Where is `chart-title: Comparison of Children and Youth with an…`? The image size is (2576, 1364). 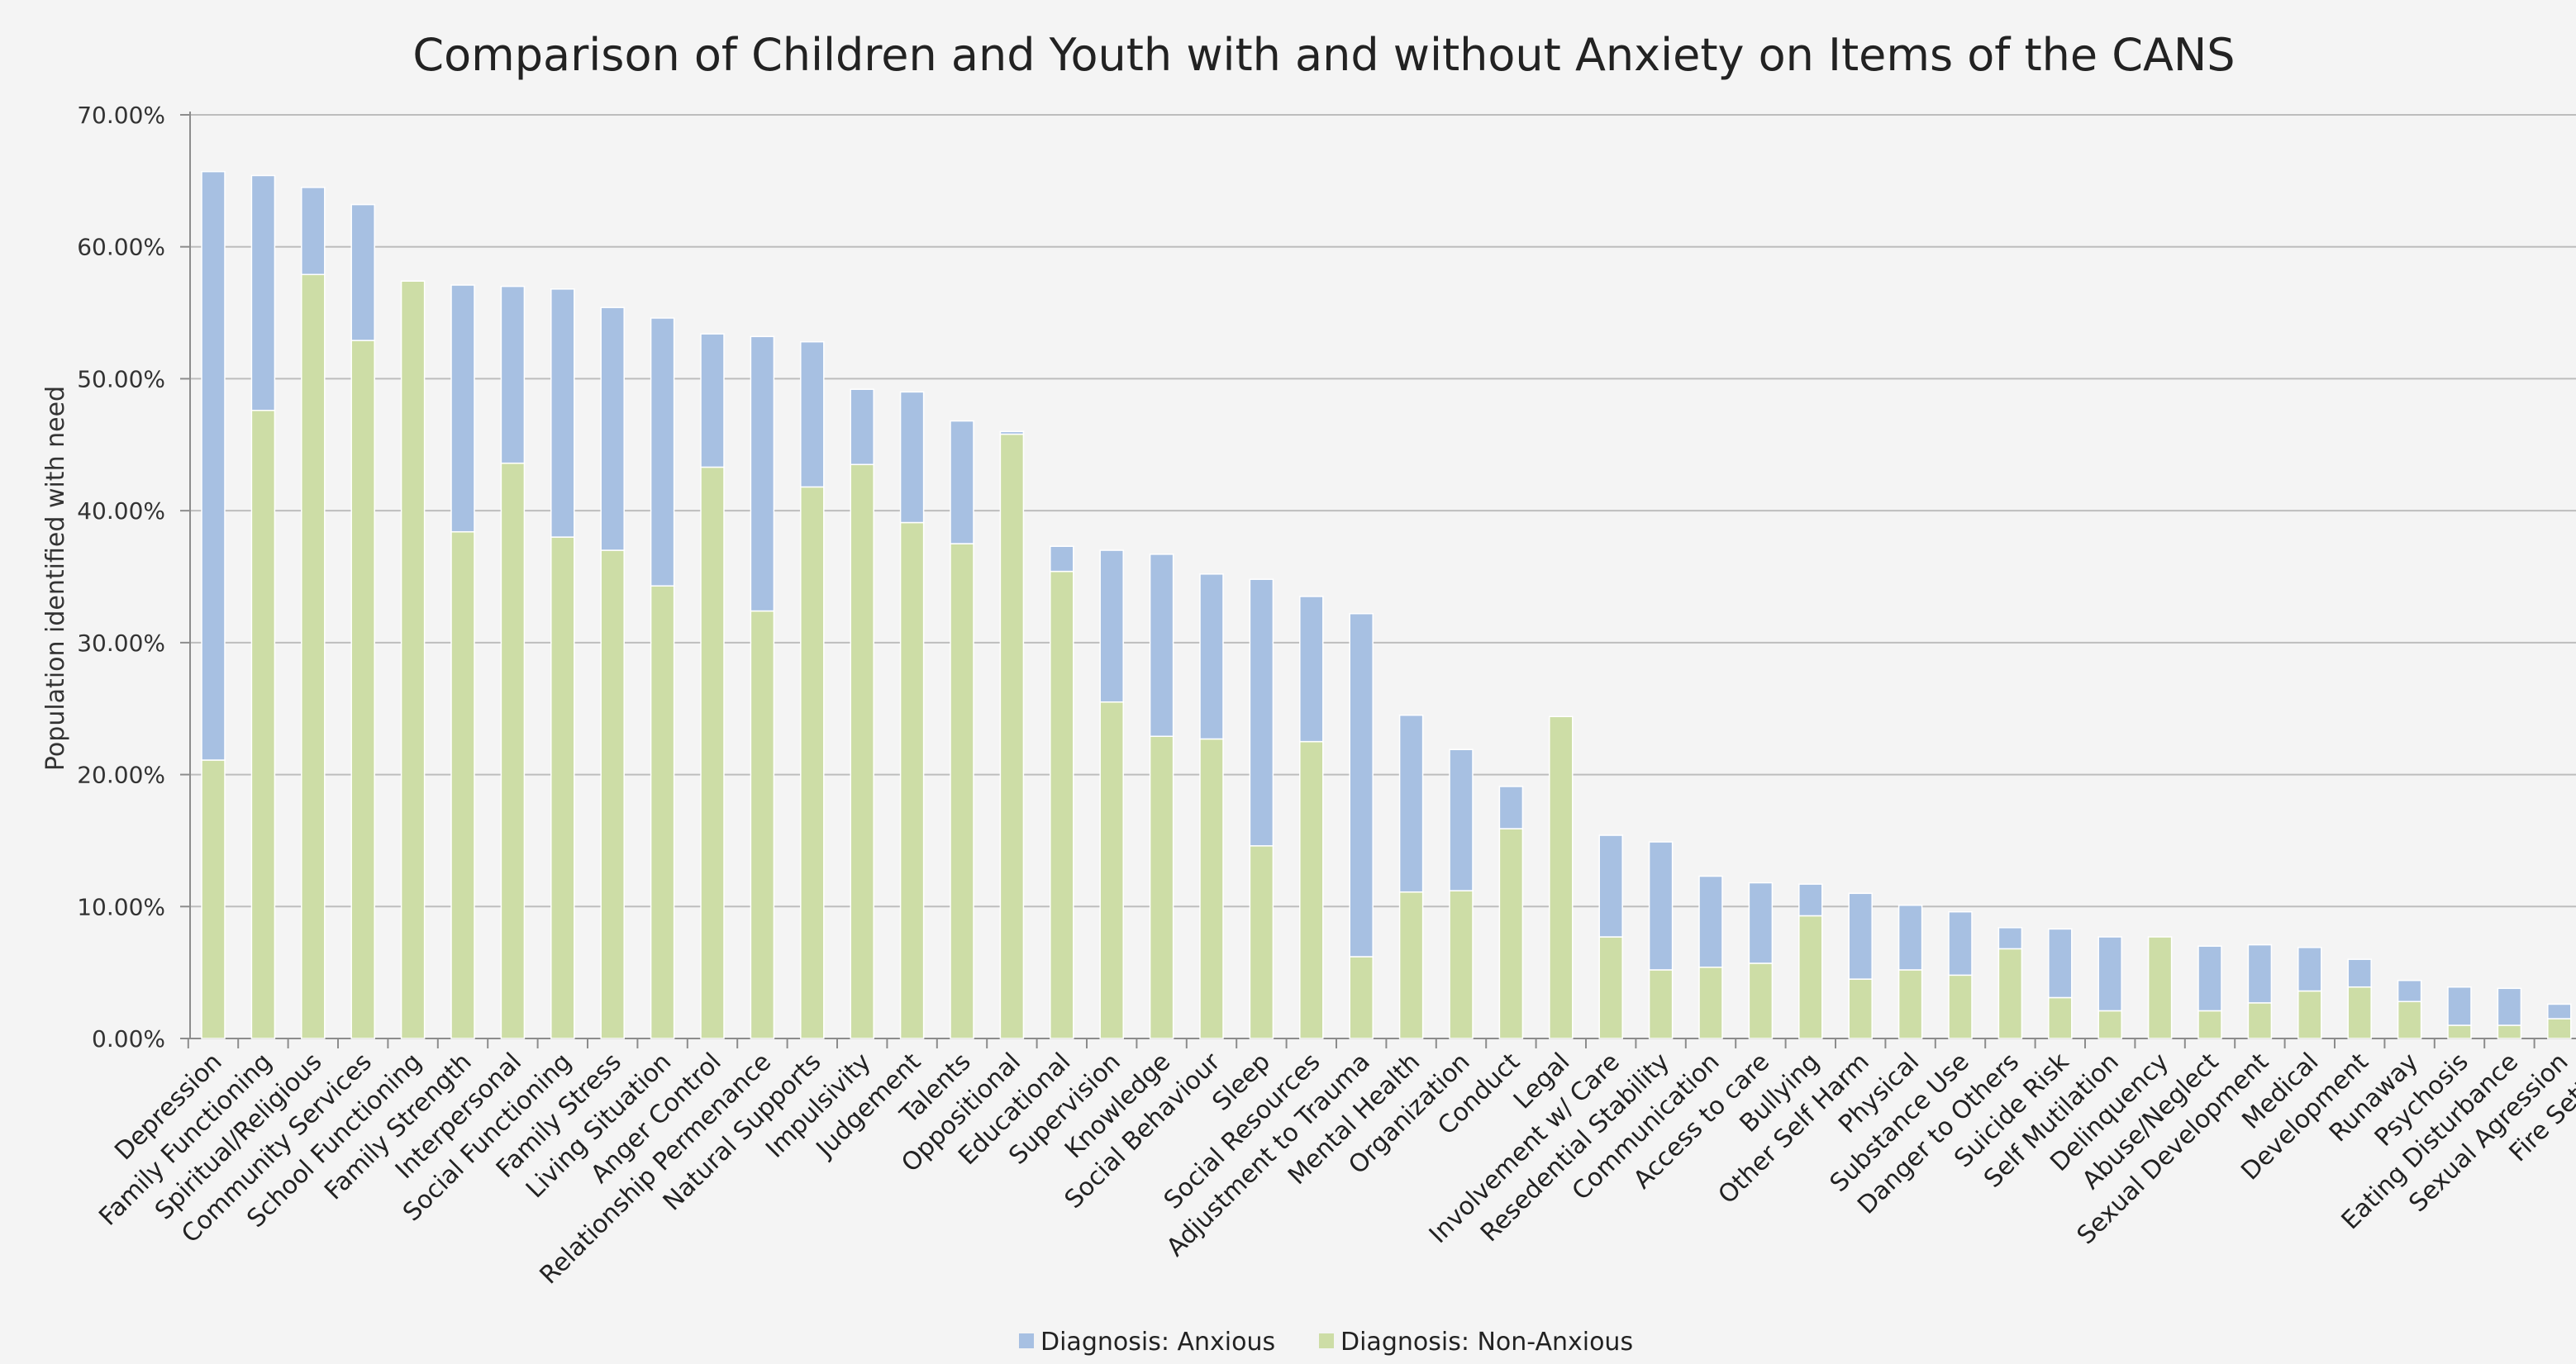
chart-title: Comparison of Children and Youth with an… is located at coordinates (1324, 55).